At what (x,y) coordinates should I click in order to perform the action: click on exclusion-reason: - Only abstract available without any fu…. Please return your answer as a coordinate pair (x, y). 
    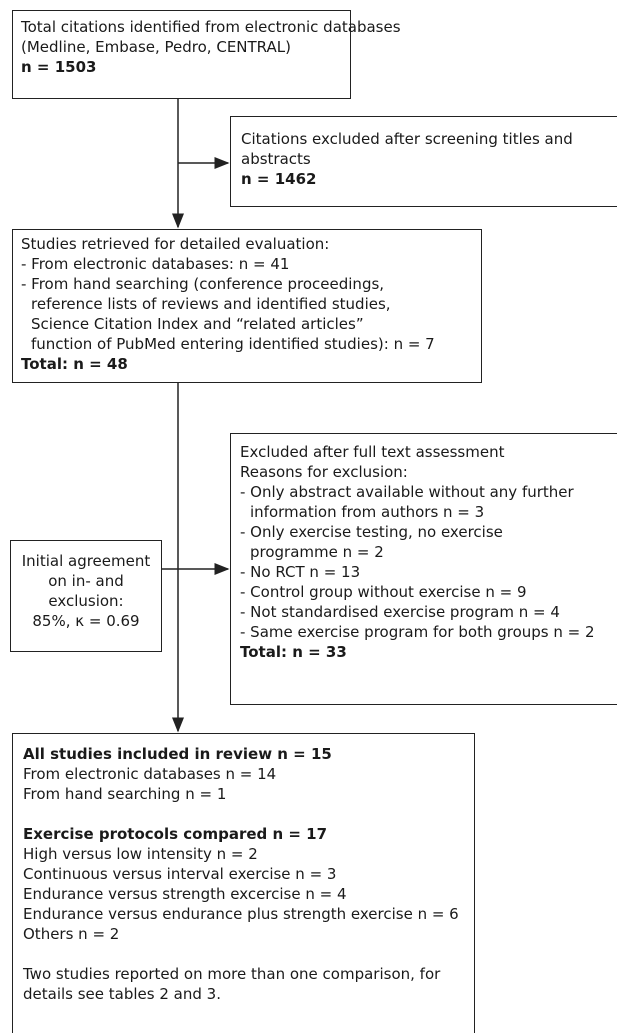
    Looking at the image, I should click on (407, 492).